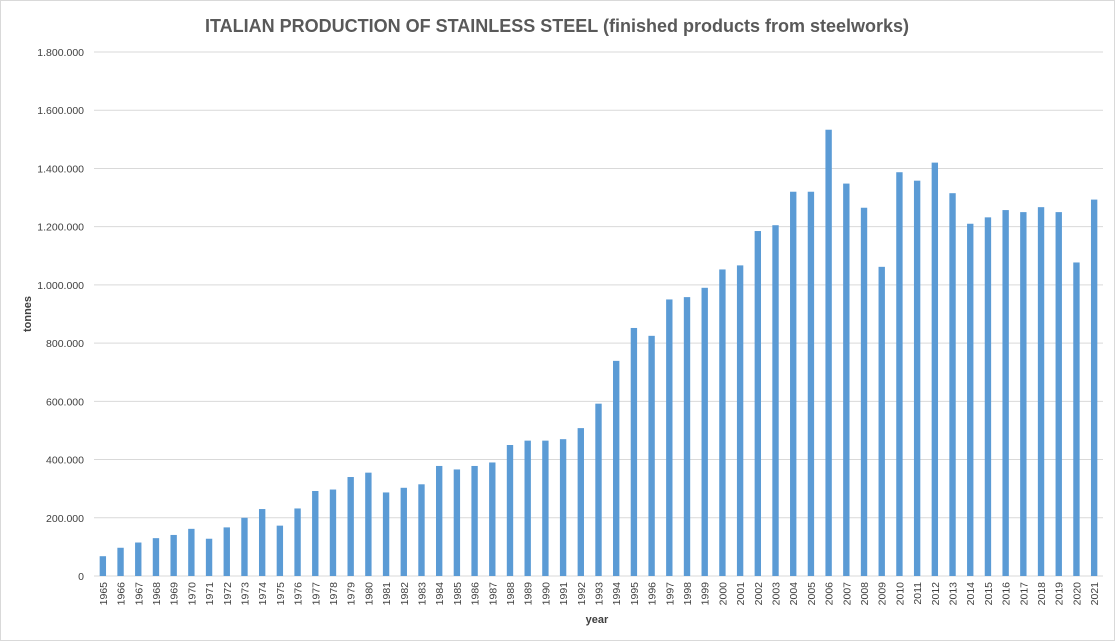  Describe the element at coordinates (440, 594) in the screenshot. I see `x-tick-label: 1984` at that location.